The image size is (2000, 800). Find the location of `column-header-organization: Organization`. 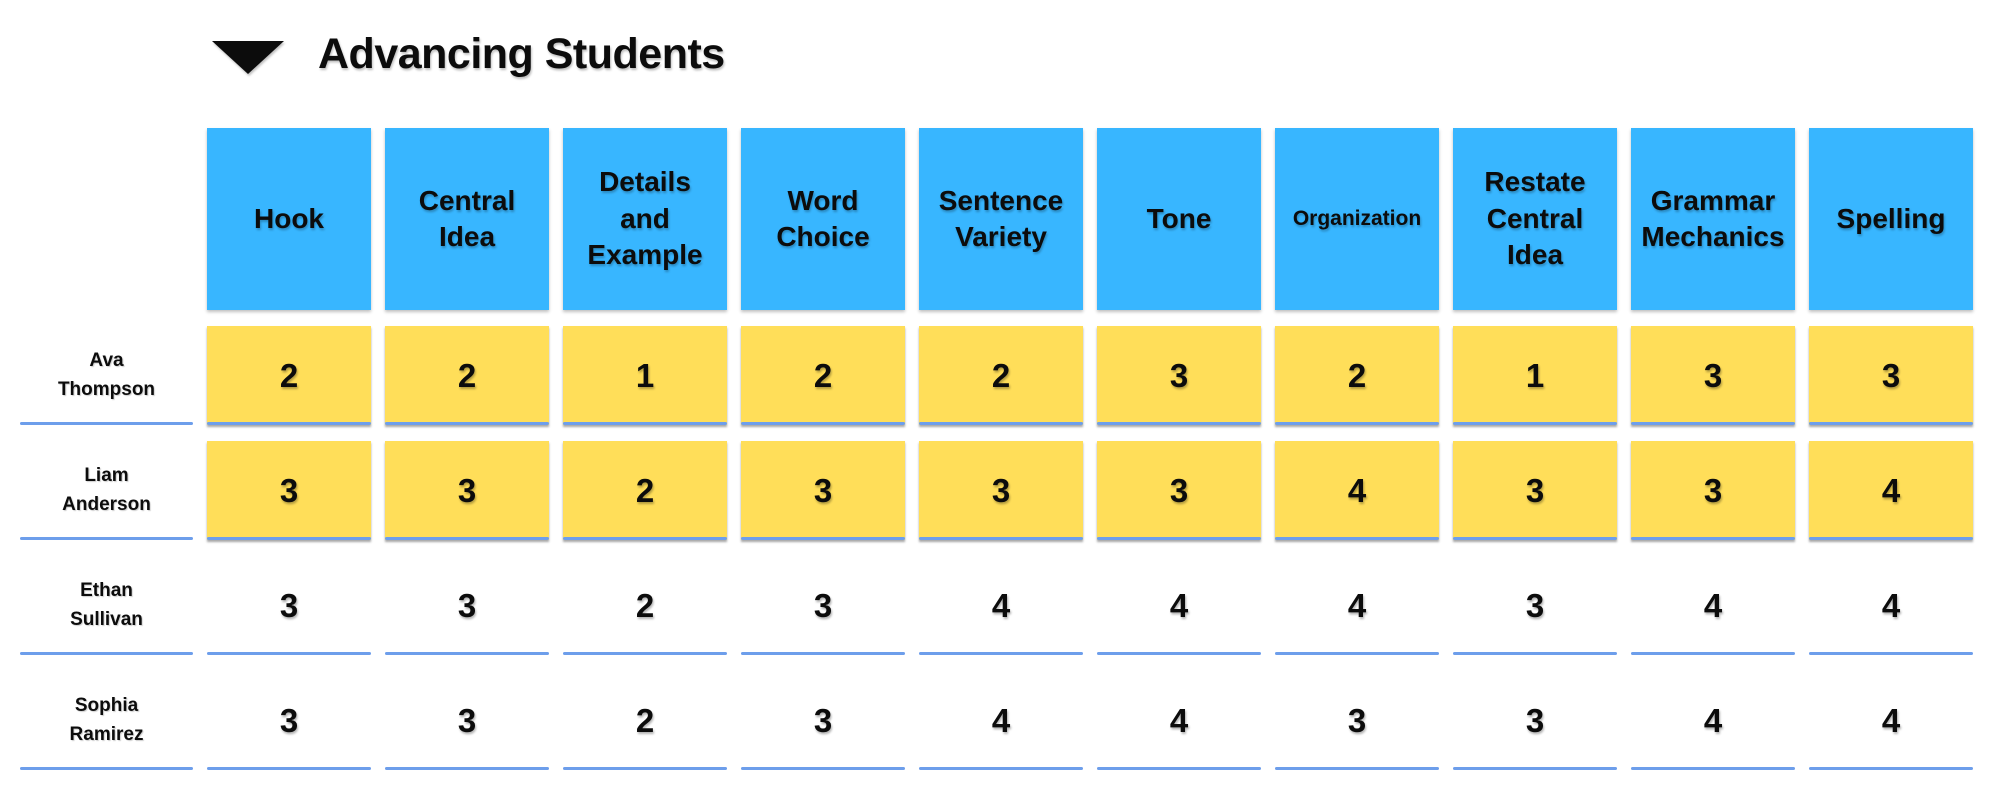

column-header-organization: Organization is located at coordinates (1357, 219).